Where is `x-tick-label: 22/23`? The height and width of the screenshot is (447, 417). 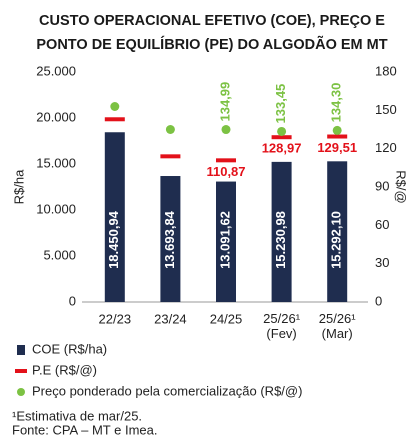 x-tick-label: 22/23 is located at coordinates (115, 318).